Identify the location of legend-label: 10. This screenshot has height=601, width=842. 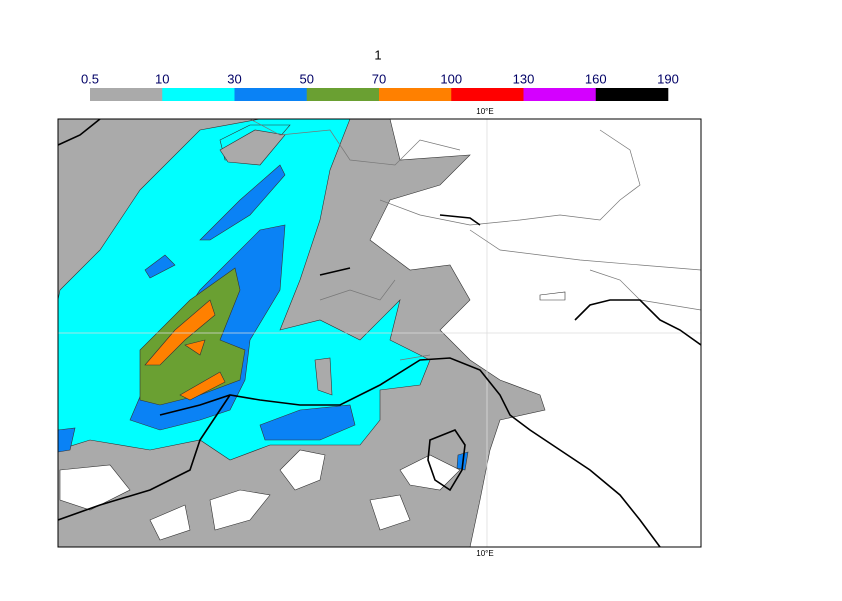
(162, 78).